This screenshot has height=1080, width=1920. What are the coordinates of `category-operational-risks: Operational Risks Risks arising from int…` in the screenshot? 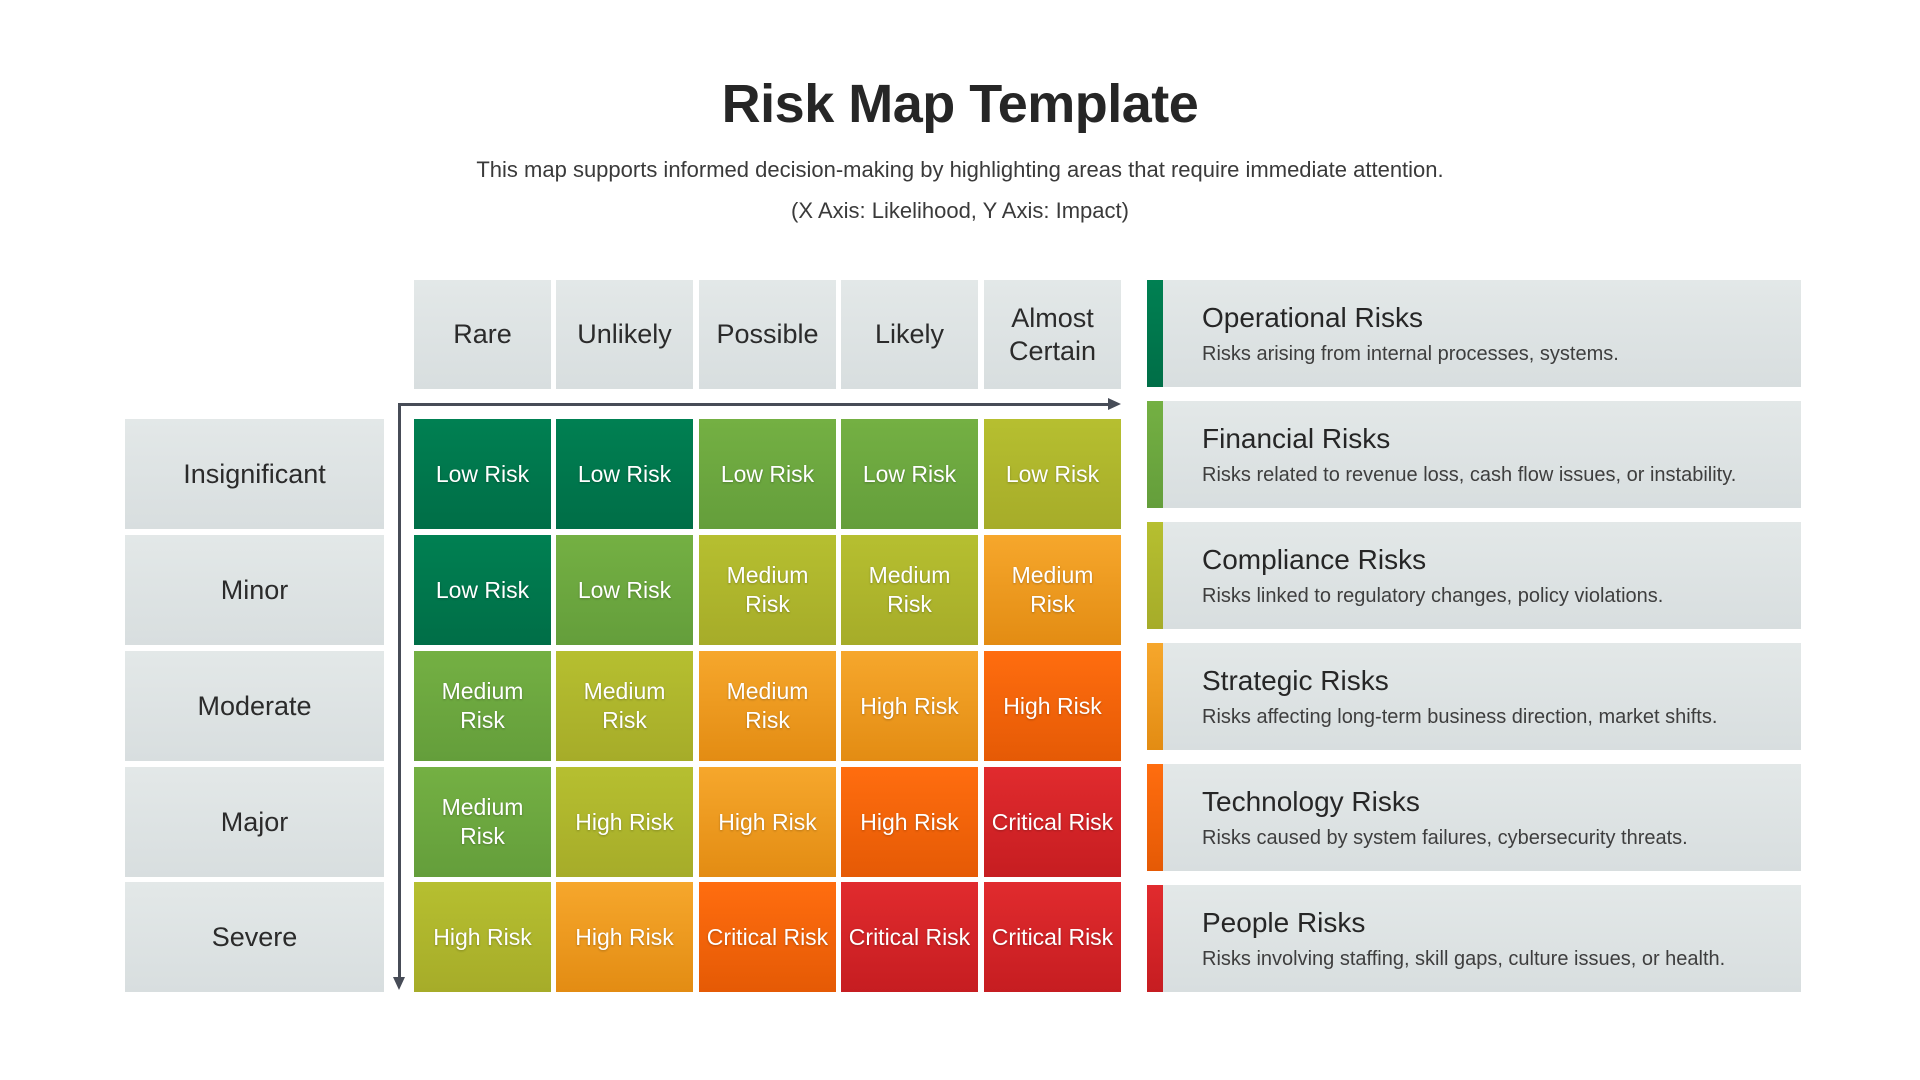 It's located at (1474, 333).